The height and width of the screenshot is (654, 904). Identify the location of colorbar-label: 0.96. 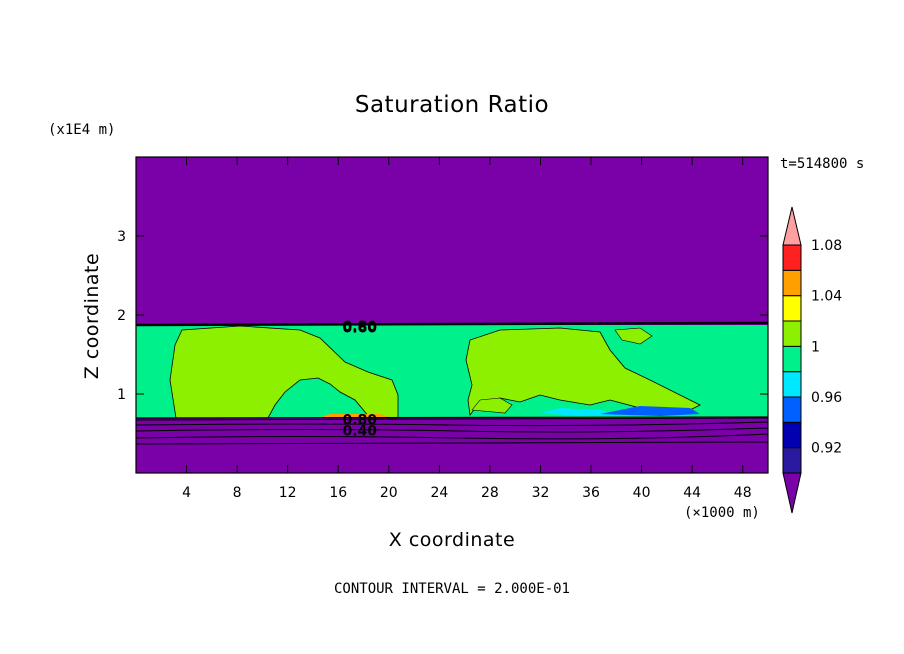
(826, 398).